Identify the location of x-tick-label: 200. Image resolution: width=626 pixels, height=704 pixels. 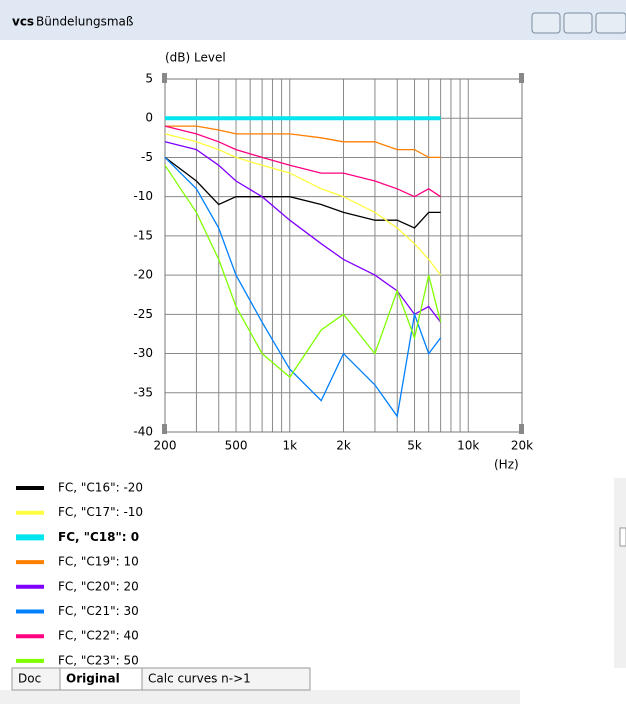
(165, 446).